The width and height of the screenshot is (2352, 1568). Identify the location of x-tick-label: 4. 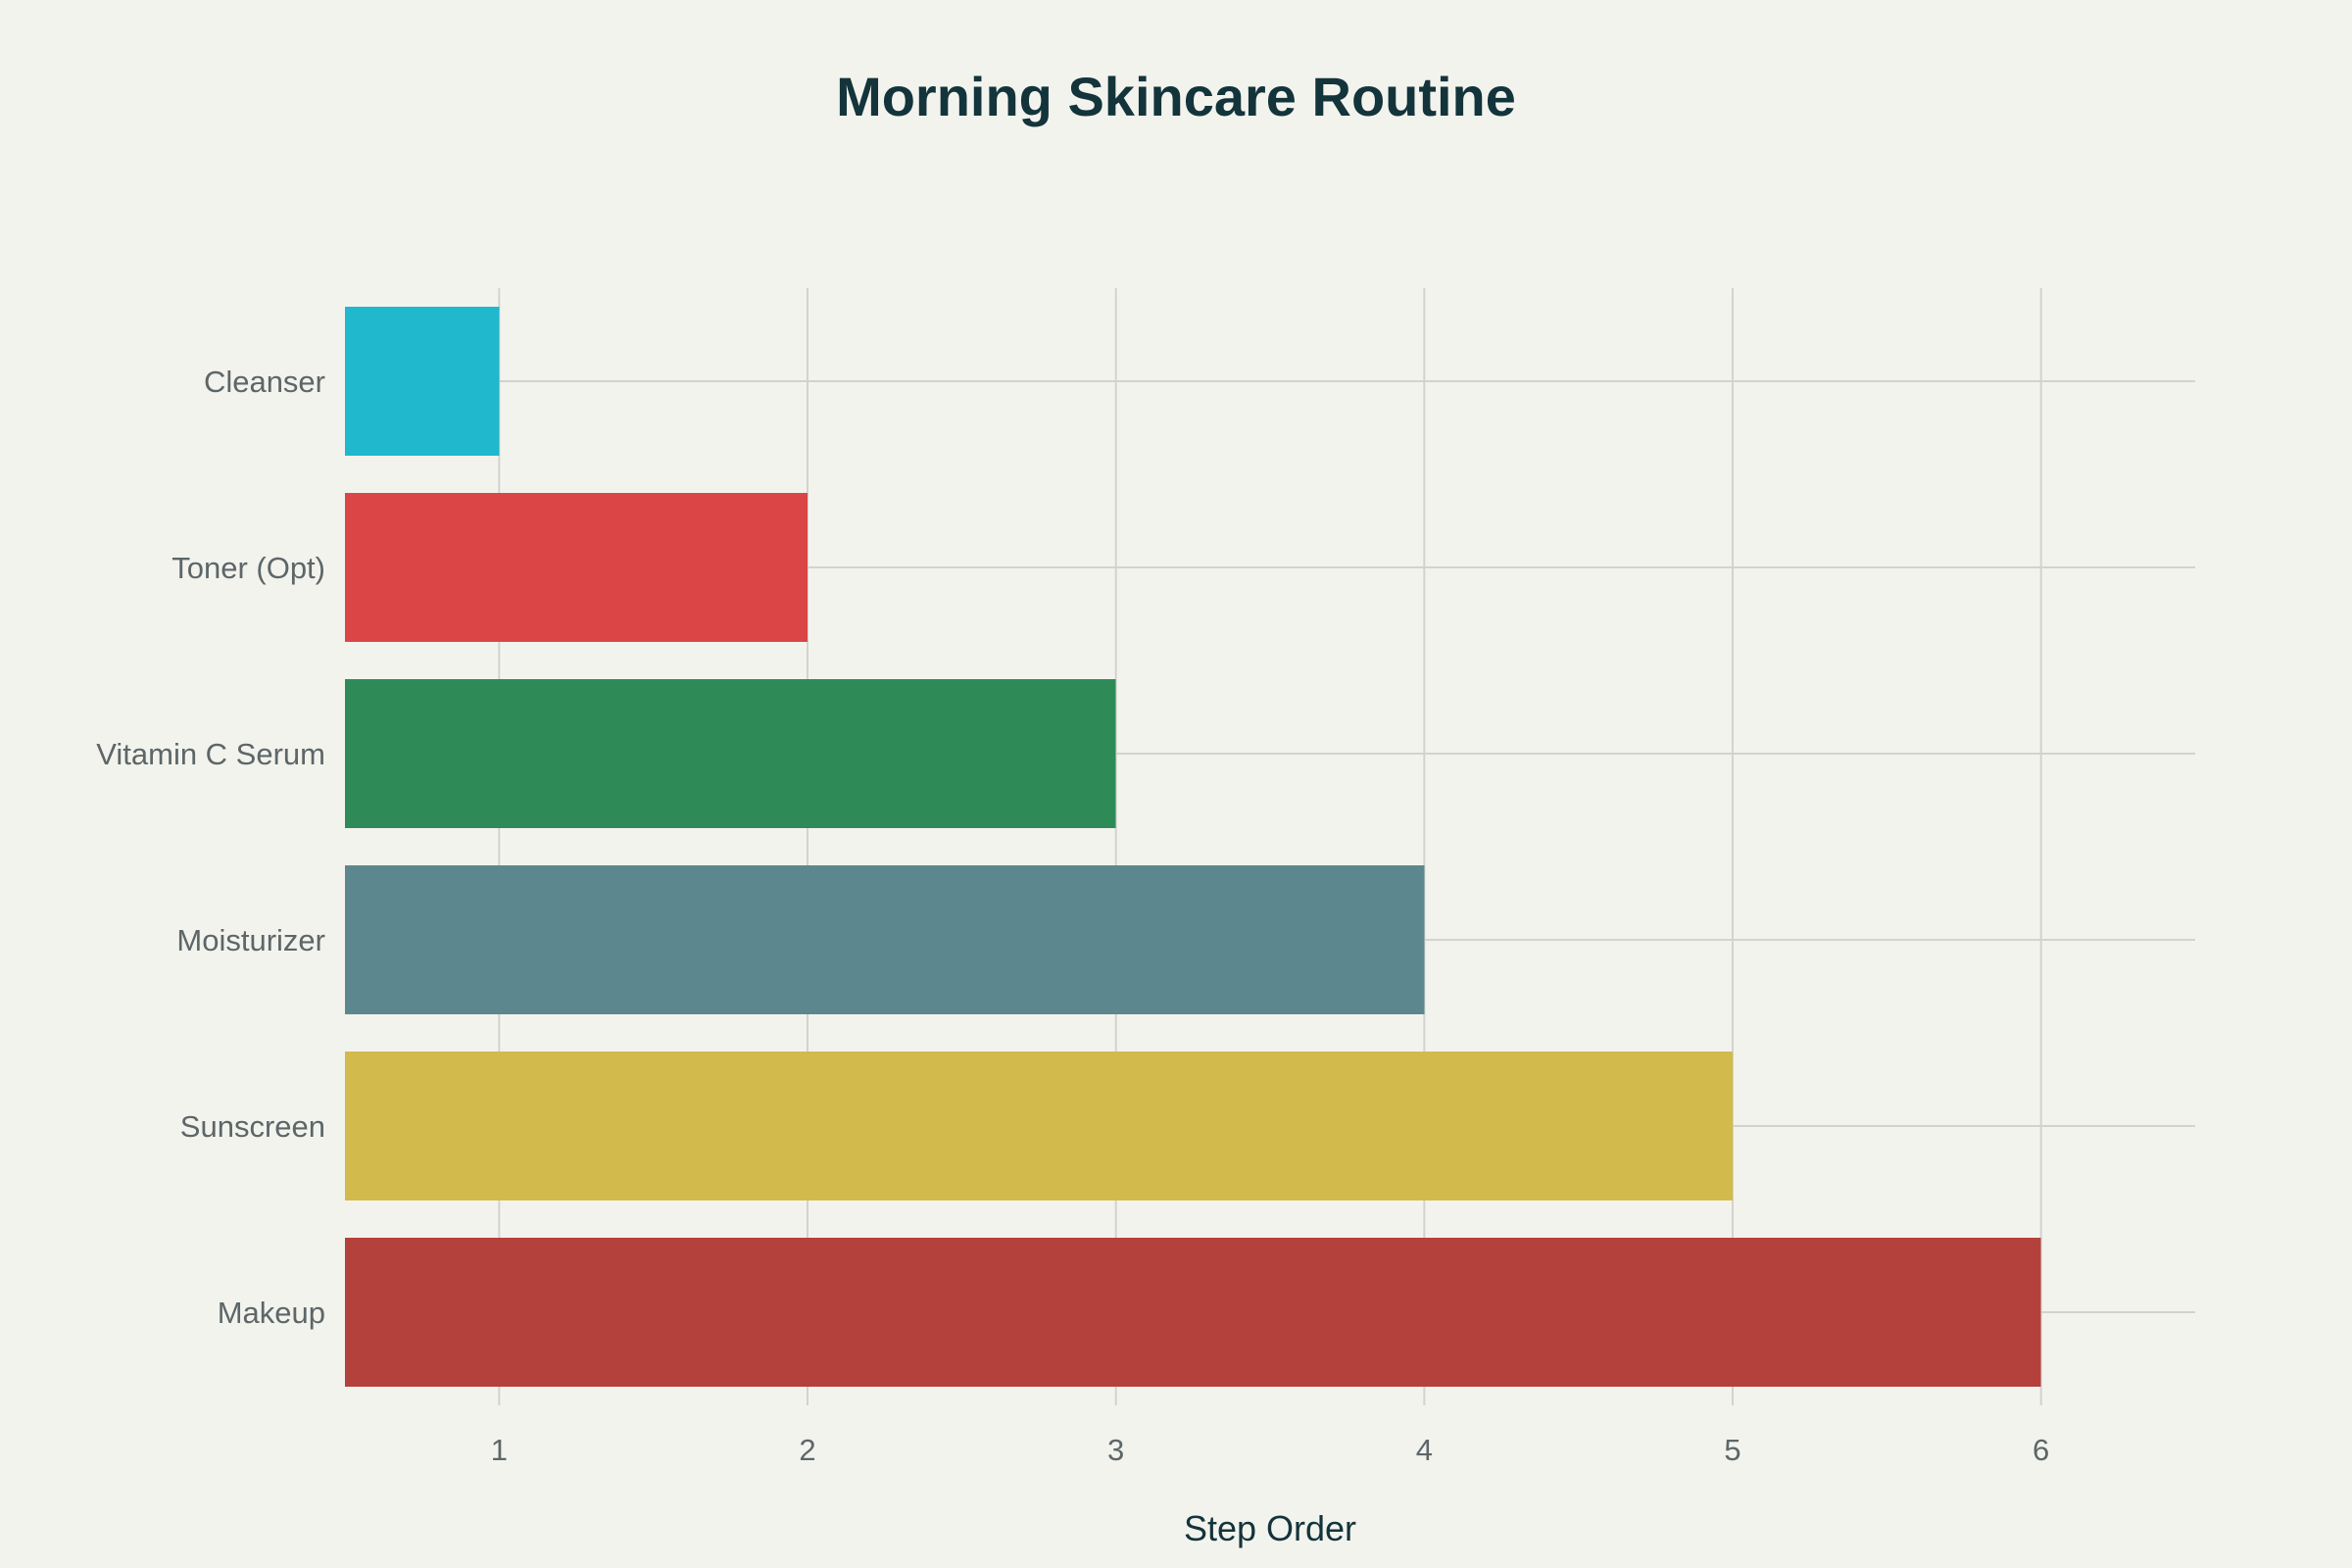
(1424, 1450).